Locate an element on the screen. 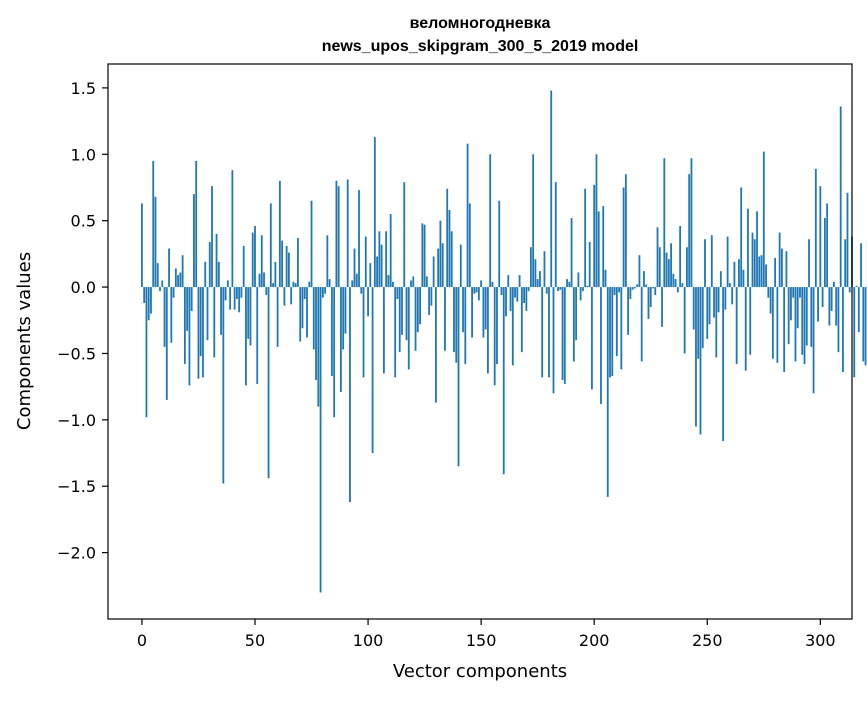  y-tick-label: −1.5 is located at coordinates (76, 486).